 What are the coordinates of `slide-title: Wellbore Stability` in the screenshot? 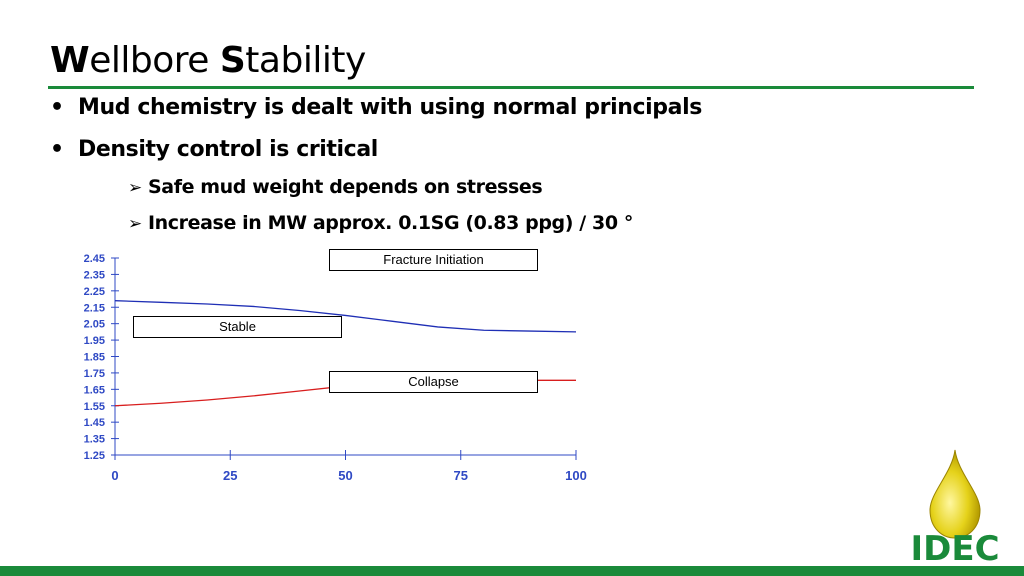 It's located at (208, 60).